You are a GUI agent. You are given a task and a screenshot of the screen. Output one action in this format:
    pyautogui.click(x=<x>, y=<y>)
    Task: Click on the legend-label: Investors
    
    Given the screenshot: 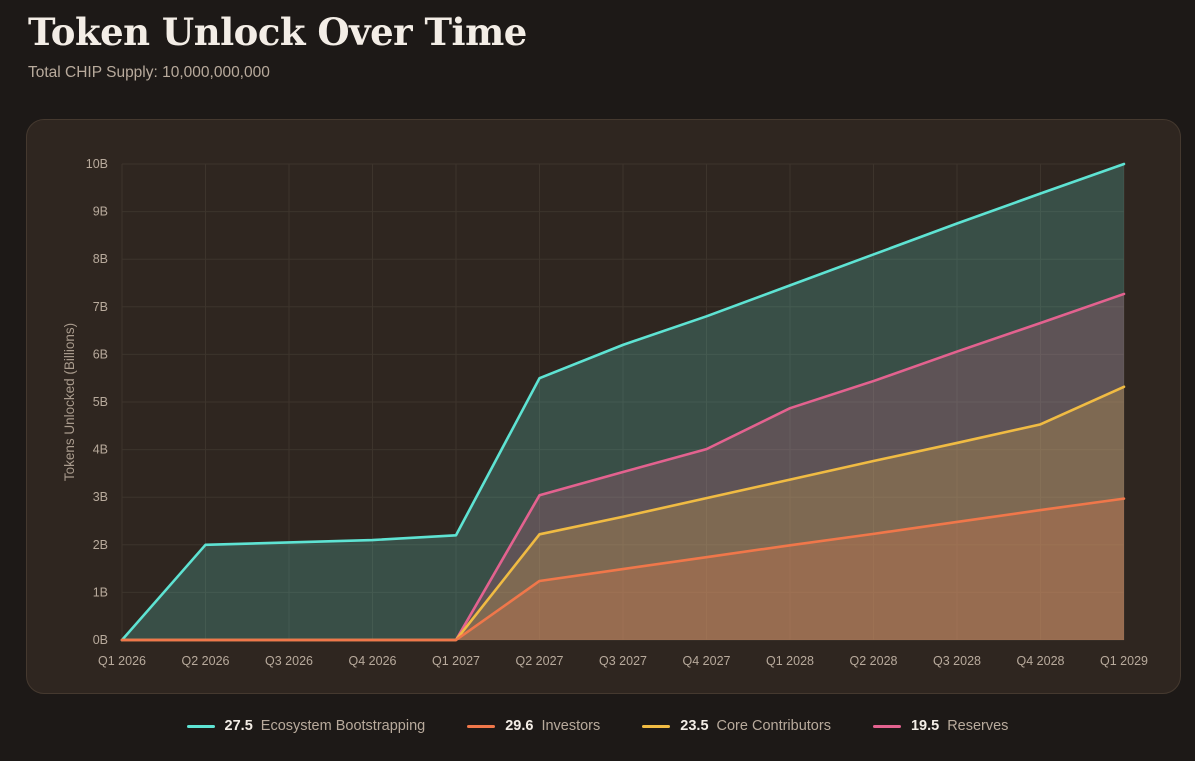 What is the action you would take?
    pyautogui.click(x=571, y=726)
    